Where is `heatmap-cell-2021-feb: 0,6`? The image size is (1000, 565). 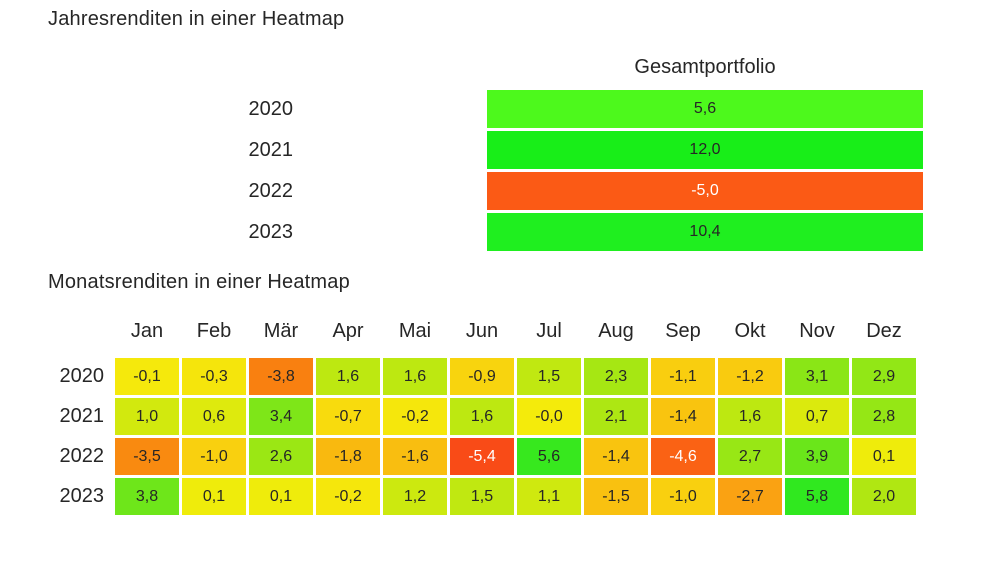
heatmap-cell-2021-feb: 0,6 is located at coordinates (214, 416).